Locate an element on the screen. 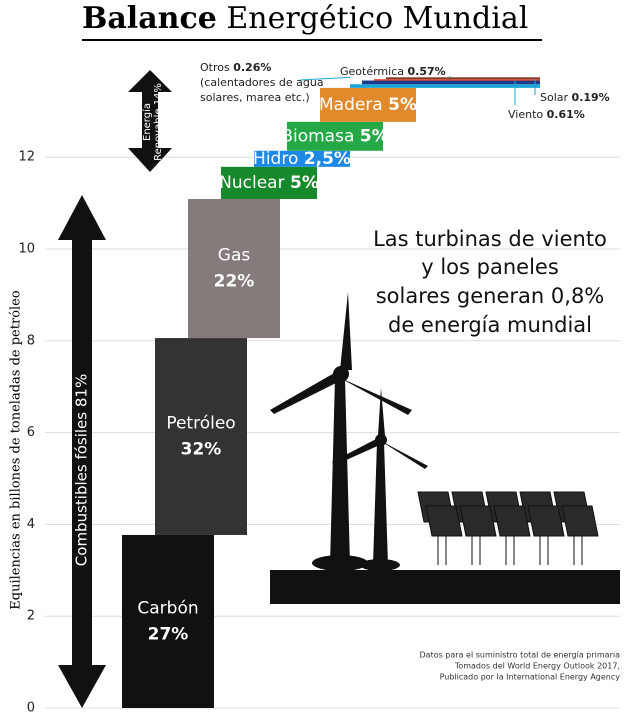  segment-name: Geotérmica is located at coordinates (372, 71).